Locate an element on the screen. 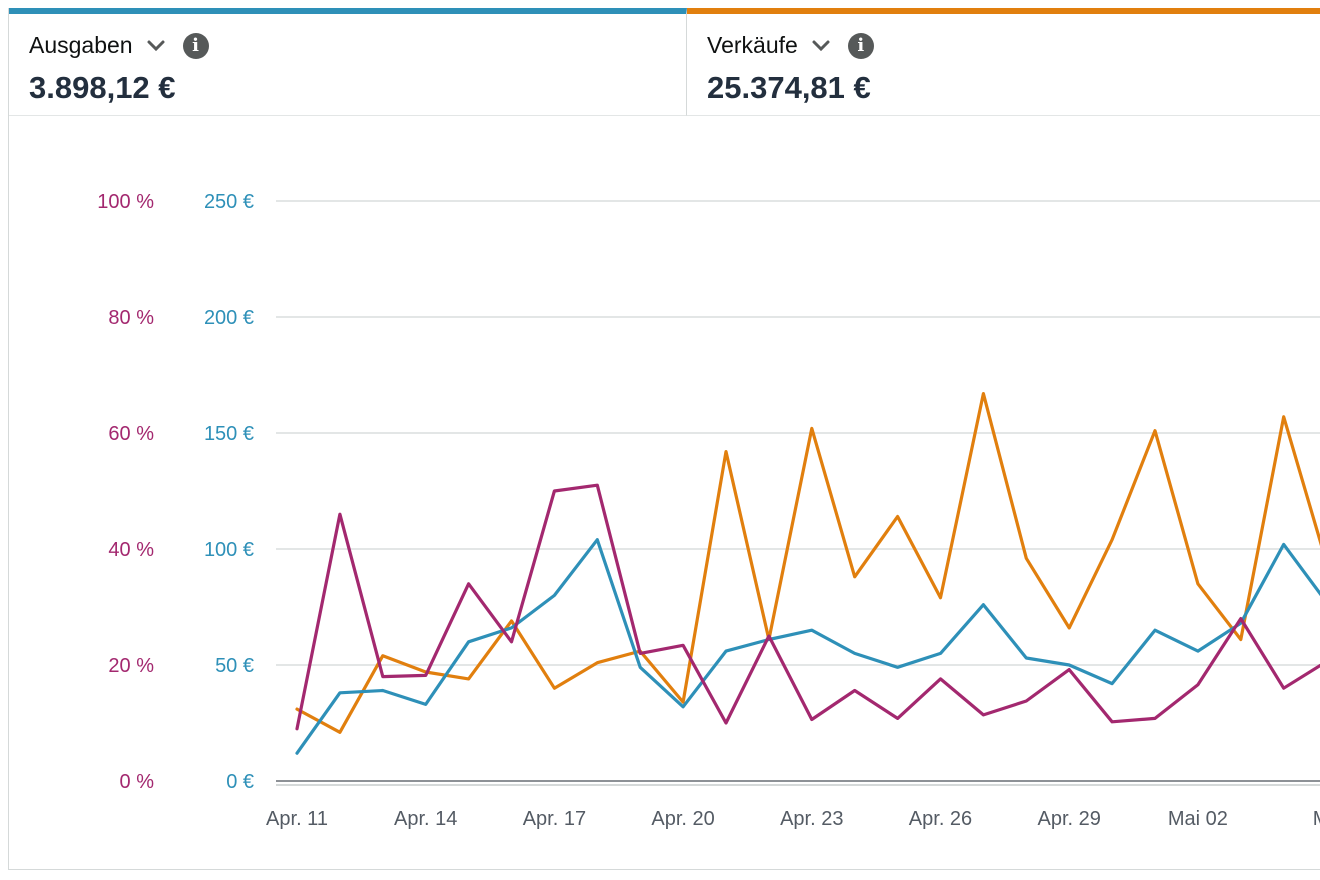 The height and width of the screenshot is (880, 1320). y-tick-label-eur: 200 € is located at coordinates (229, 318).